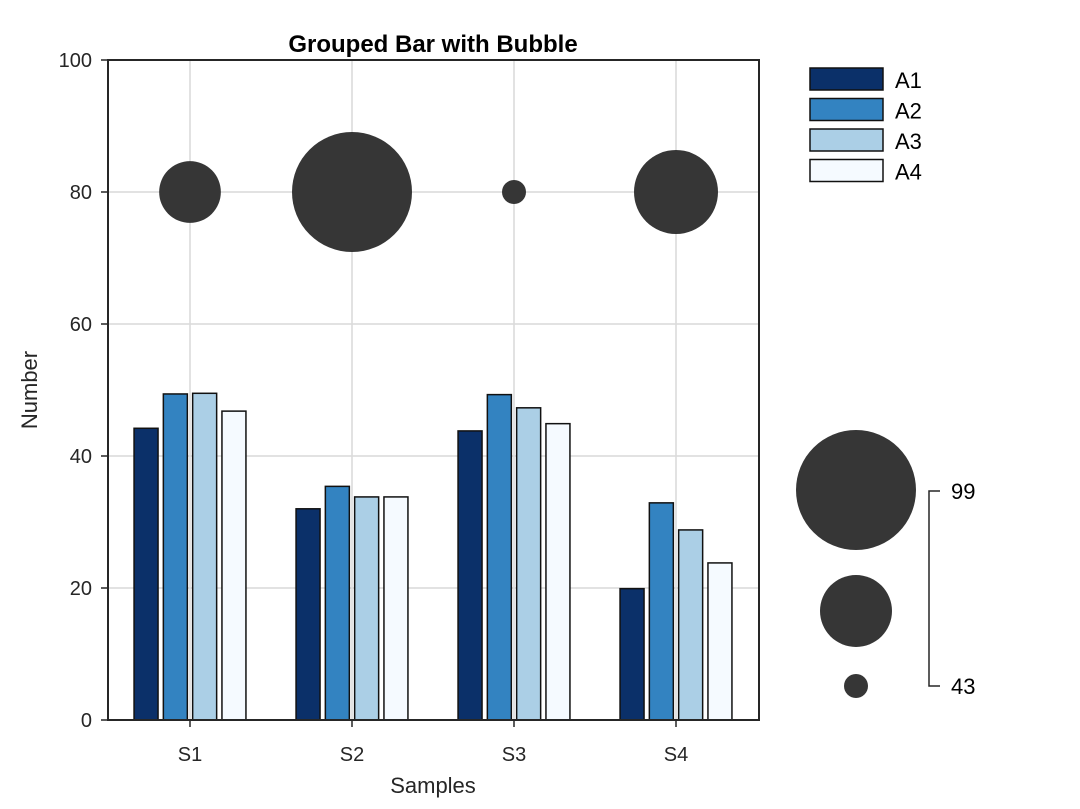 Image resolution: width=1080 pixels, height=809 pixels. What do you see at coordinates (432, 44) in the screenshot?
I see `chart-title: Grouped Bar with Bubble` at bounding box center [432, 44].